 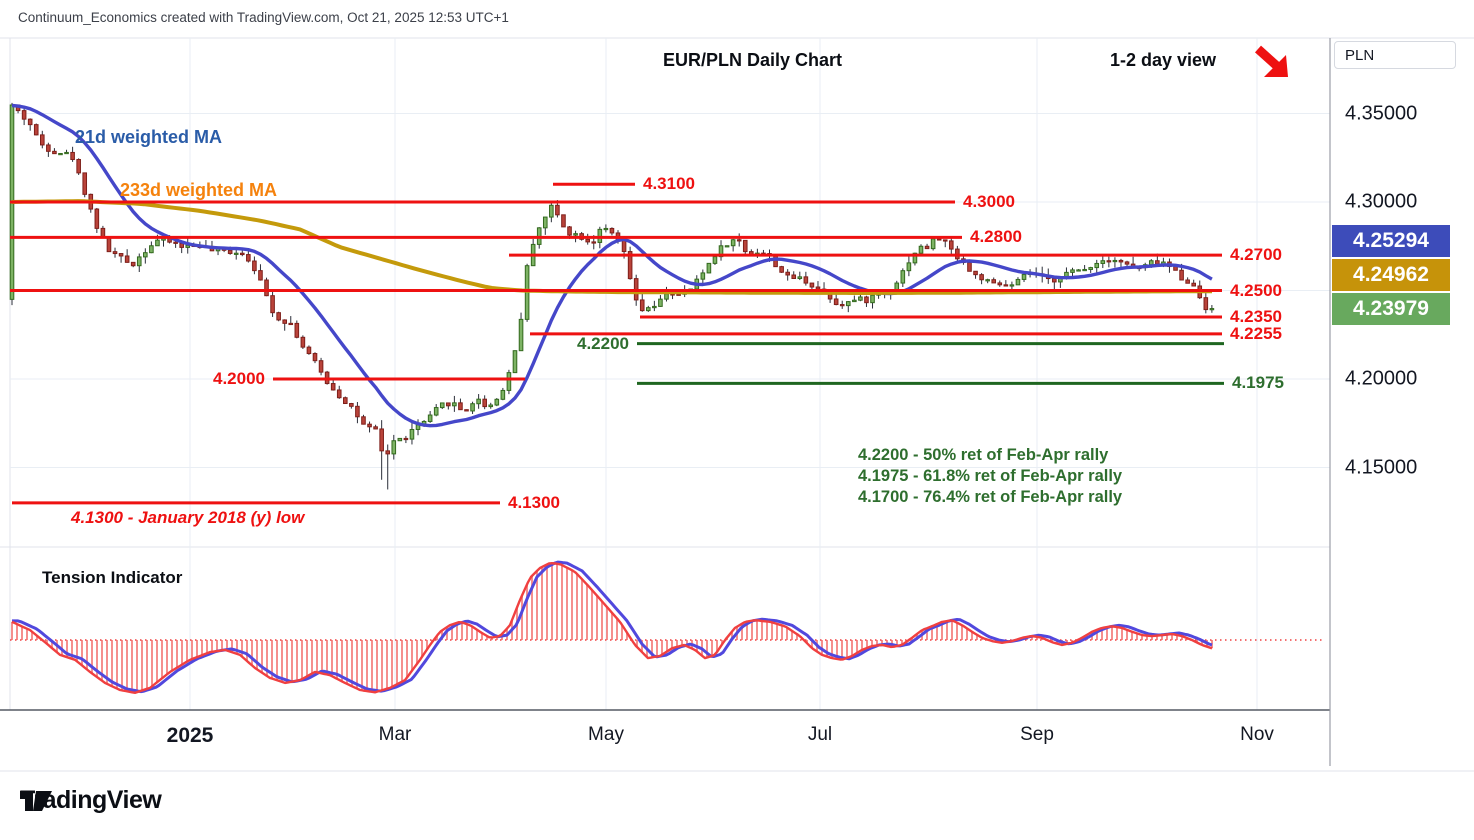 I want to click on time-axis-tick-Nov: Nov, so click(x=1257, y=734).